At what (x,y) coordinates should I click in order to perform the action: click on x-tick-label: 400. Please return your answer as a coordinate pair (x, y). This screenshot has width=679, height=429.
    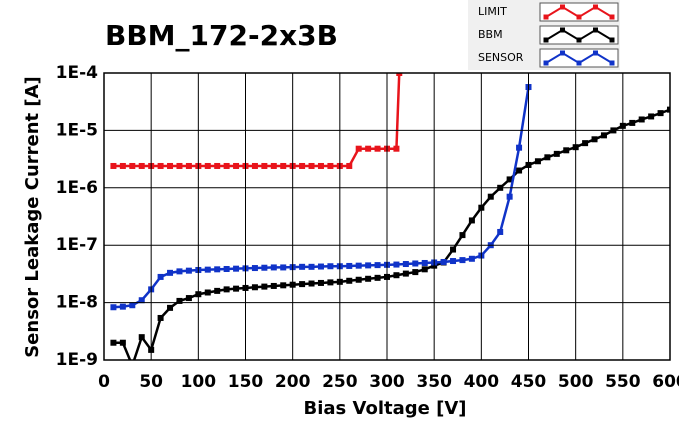
    Looking at the image, I should click on (482, 382).